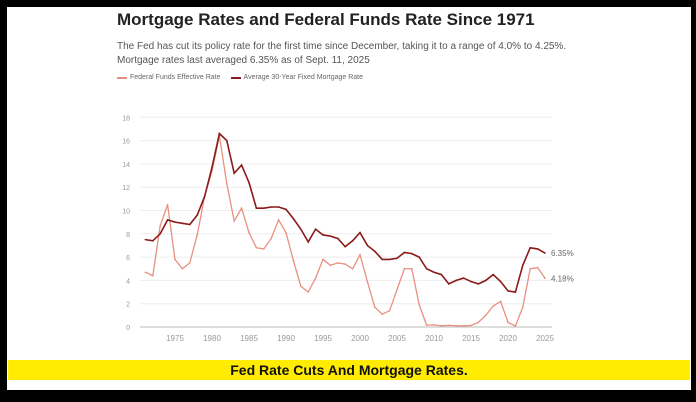  I want to click on legend-label: Average 30-Year Fixed Mortgage Rate, so click(303, 77).